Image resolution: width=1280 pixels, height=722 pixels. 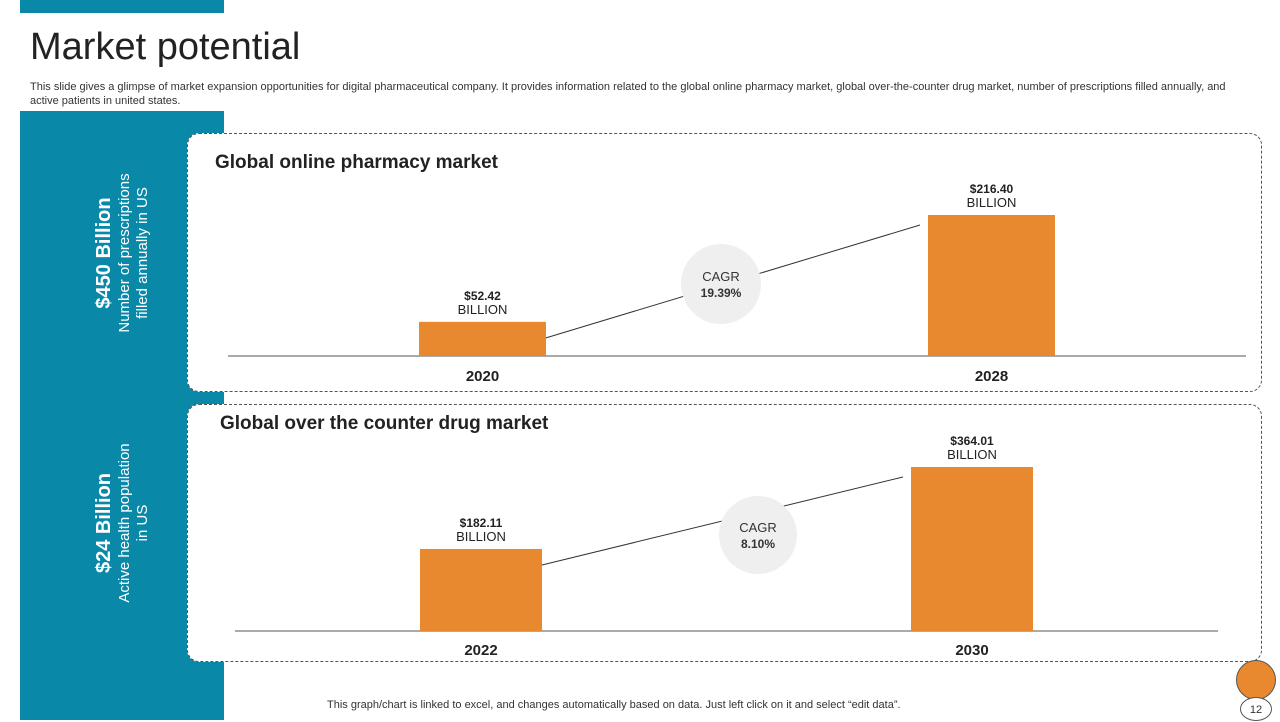 I want to click on bar-2022, so click(x=481, y=589).